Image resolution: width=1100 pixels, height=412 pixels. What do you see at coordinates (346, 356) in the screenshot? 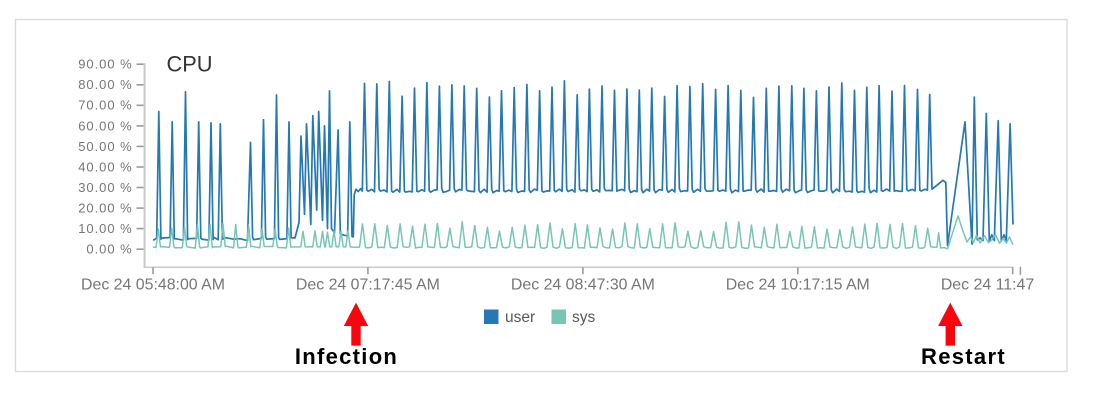
I see `svg-text: Infection` at bounding box center [346, 356].